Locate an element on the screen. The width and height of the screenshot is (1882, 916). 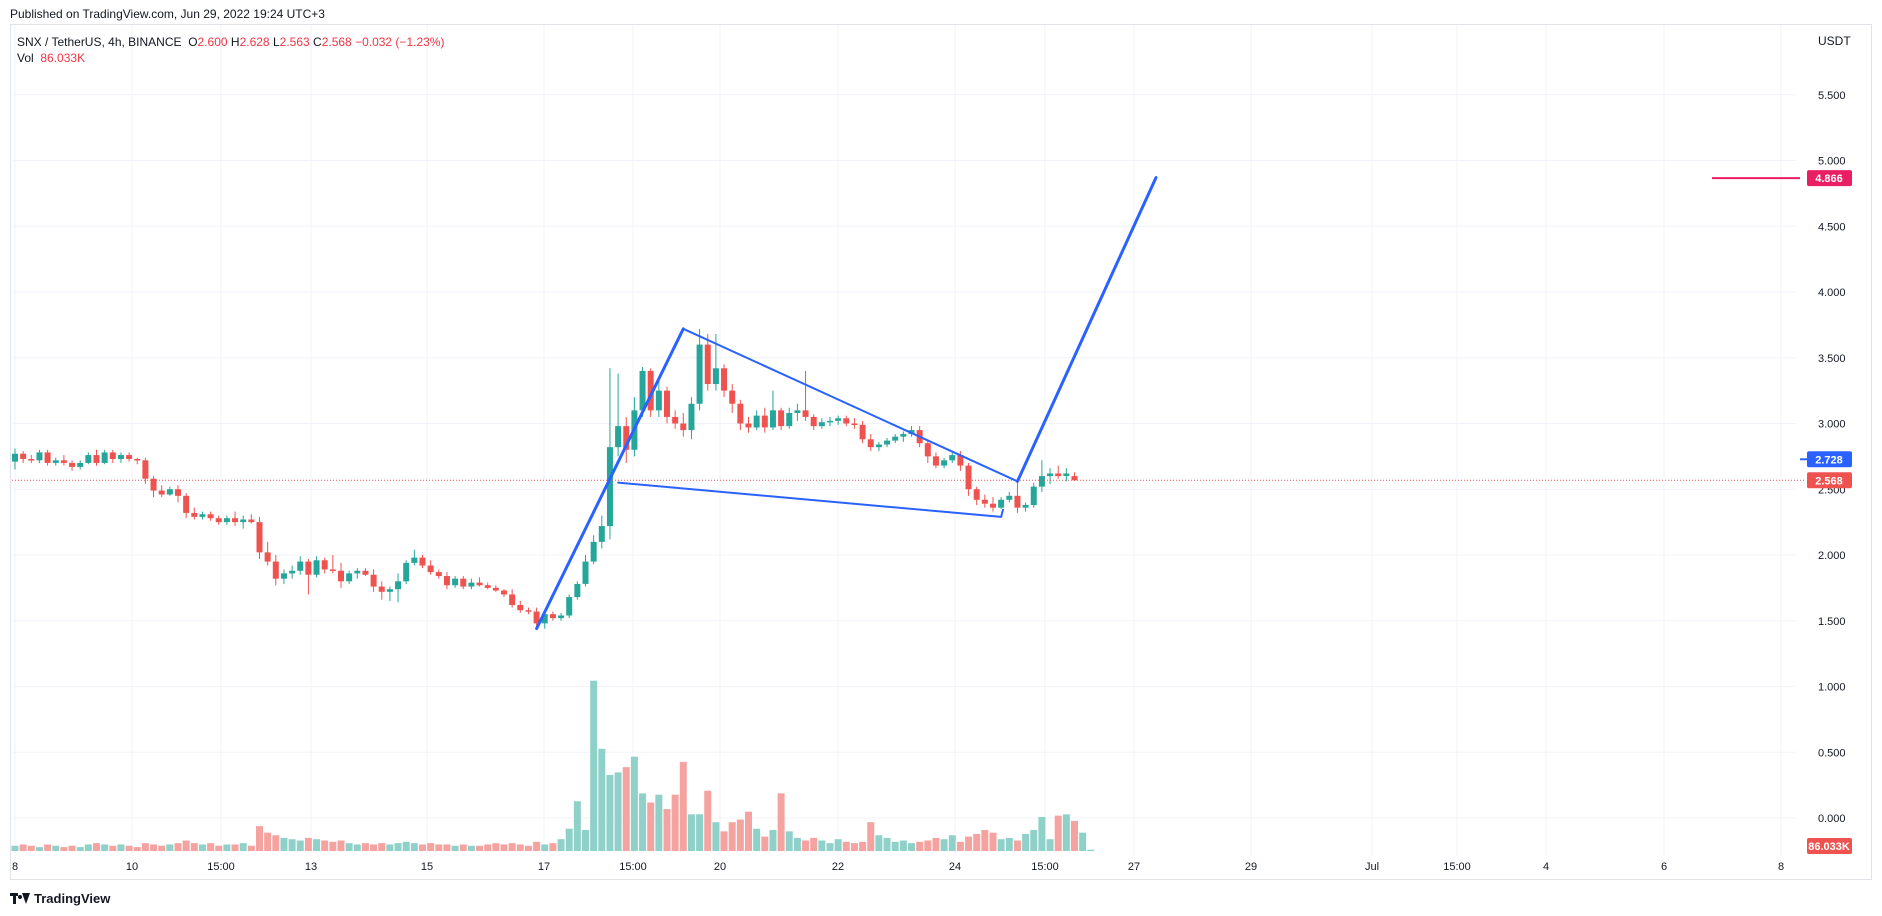
volume-badge-bg is located at coordinates (1829, 846).